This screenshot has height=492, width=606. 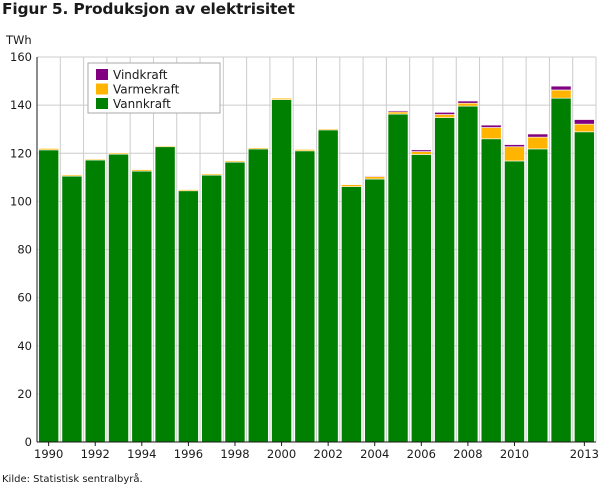 What do you see at coordinates (538, 135) in the screenshot?
I see `bar-segment-vindkraft-2011` at bounding box center [538, 135].